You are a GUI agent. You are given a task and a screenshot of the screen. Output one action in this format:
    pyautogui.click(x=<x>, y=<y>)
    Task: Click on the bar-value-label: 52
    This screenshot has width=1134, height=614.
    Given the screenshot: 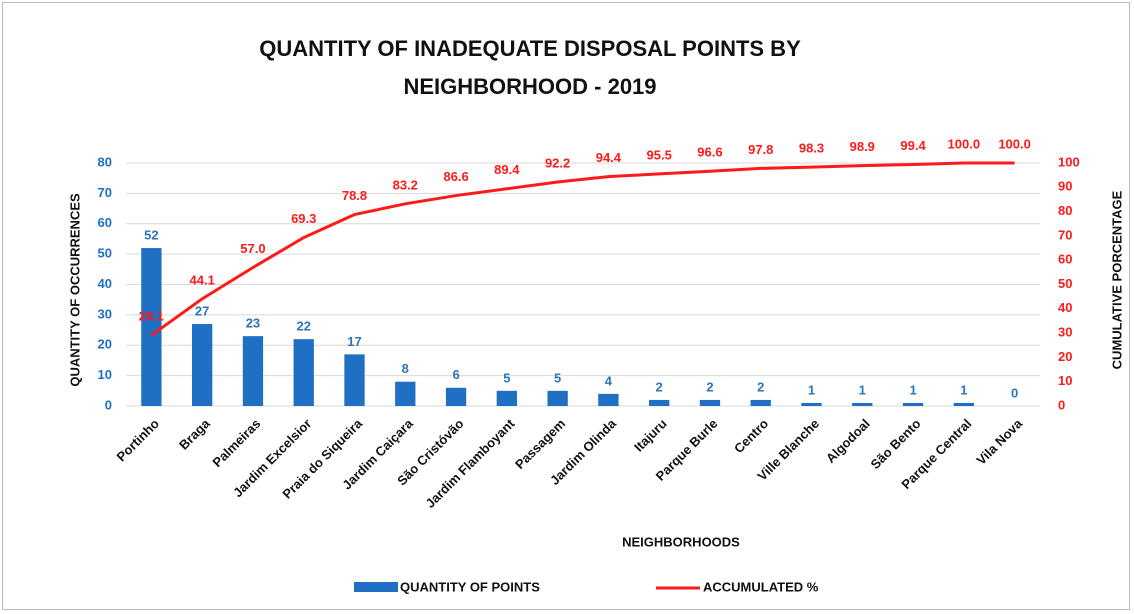 What is the action you would take?
    pyautogui.click(x=151, y=234)
    